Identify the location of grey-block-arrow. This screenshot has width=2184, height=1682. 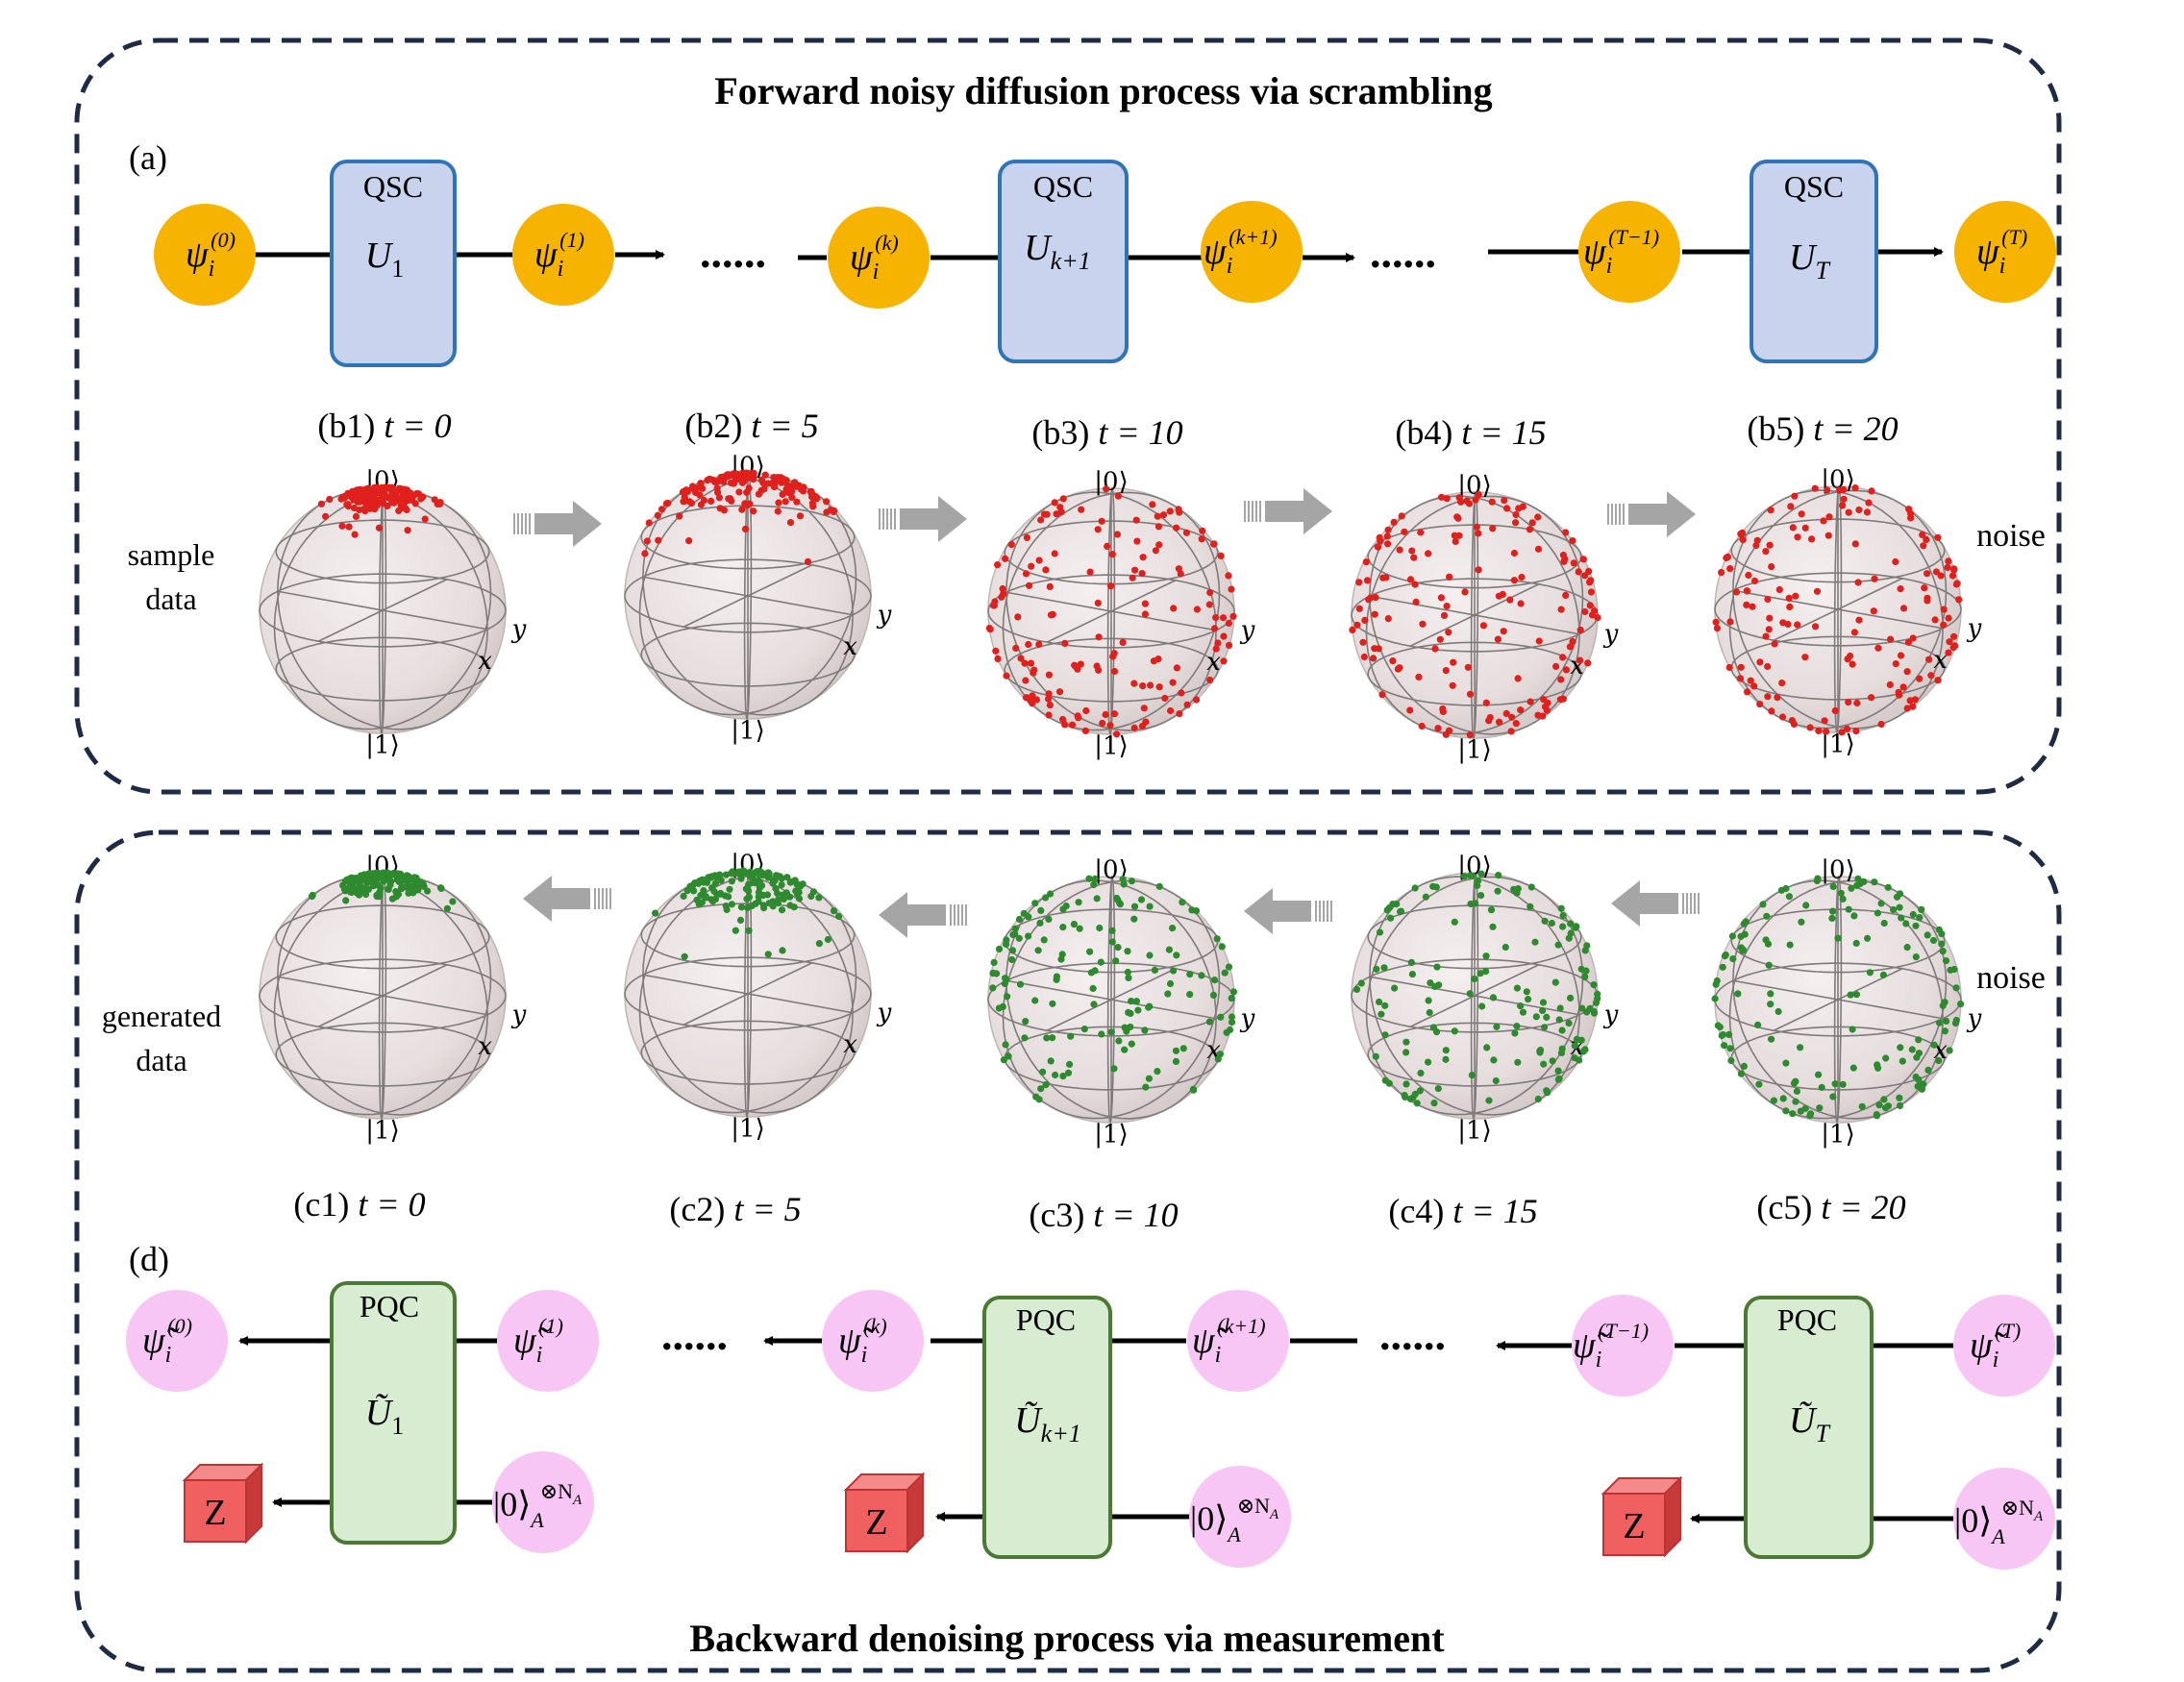
(1288, 911).